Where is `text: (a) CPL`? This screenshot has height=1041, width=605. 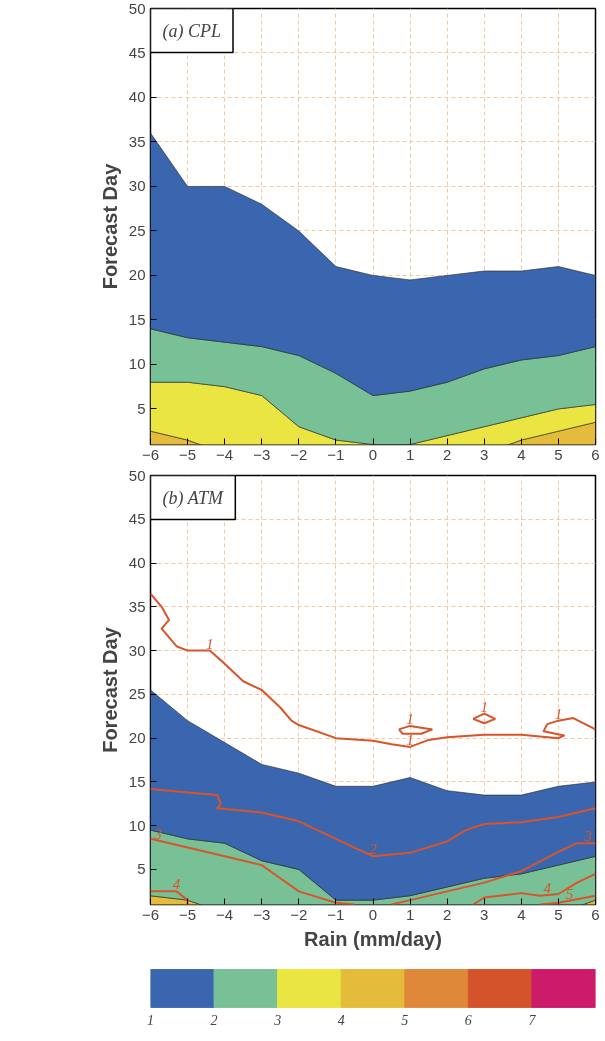 text: (a) CPL is located at coordinates (191, 31).